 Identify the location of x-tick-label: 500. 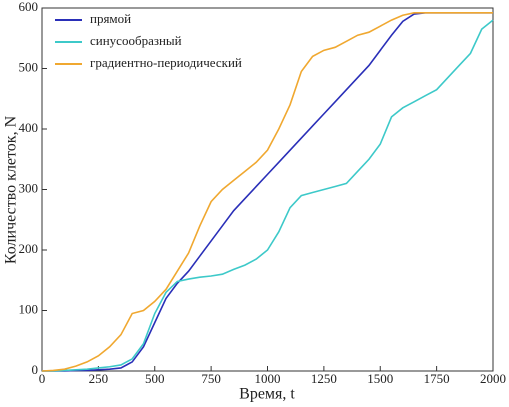
(155, 378).